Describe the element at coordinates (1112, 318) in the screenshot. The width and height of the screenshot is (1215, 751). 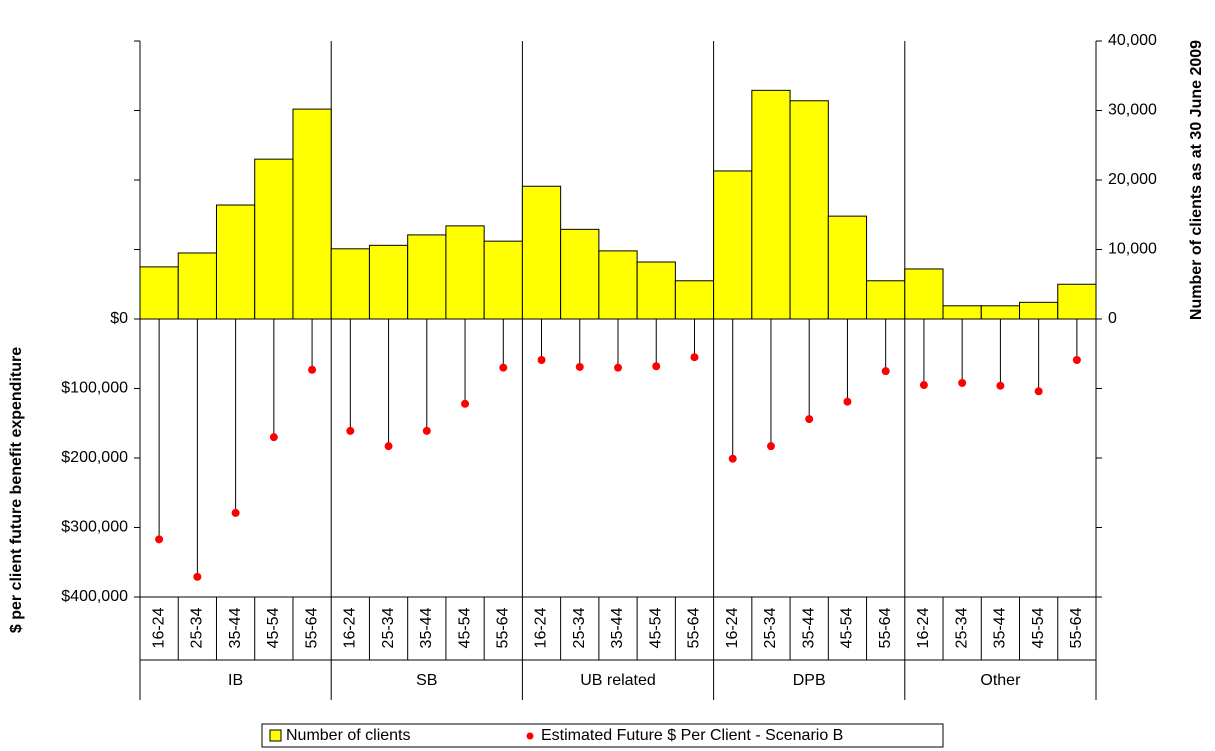
I see `y2-tick-label: 0` at that location.